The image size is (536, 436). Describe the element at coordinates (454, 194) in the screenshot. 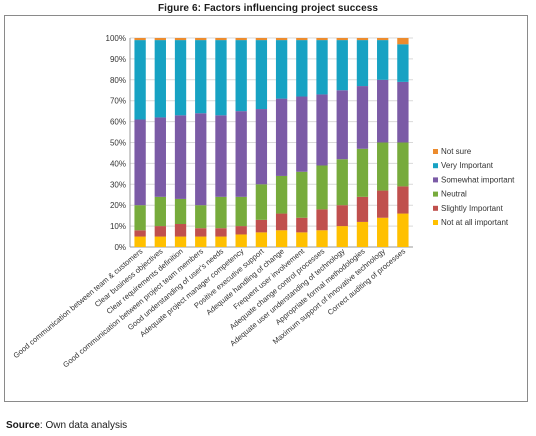

I see `legend-label: Neutral` at that location.